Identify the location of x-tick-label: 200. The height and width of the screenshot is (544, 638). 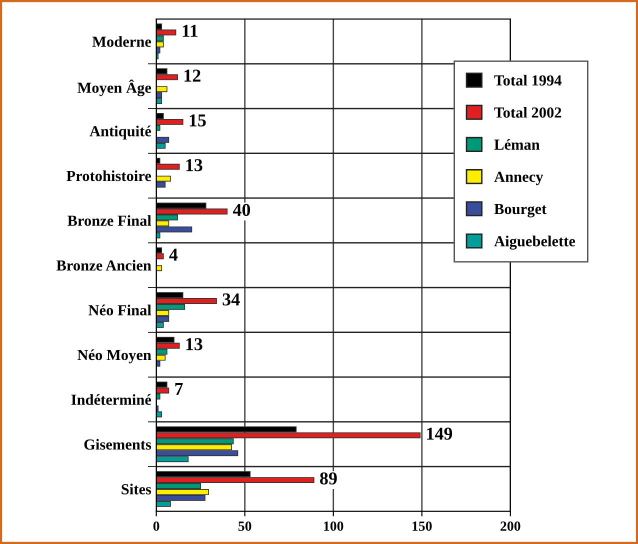
(510, 526).